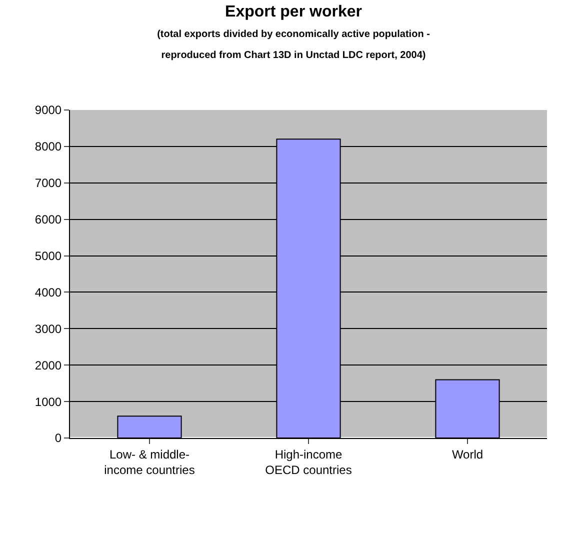 This screenshot has width=587, height=548. Describe the element at coordinates (48, 255) in the screenshot. I see `y-tick-label: 5000` at that location.